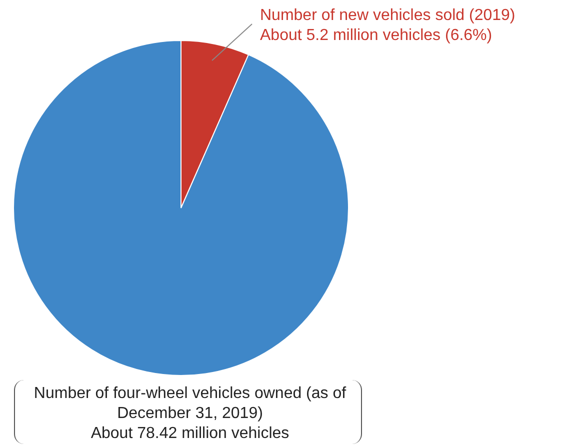 This screenshot has height=448, width=565. What do you see at coordinates (377, 36) in the screenshot?
I see `data-label: About 5.2 million vehicles (6.6%)` at bounding box center [377, 36].